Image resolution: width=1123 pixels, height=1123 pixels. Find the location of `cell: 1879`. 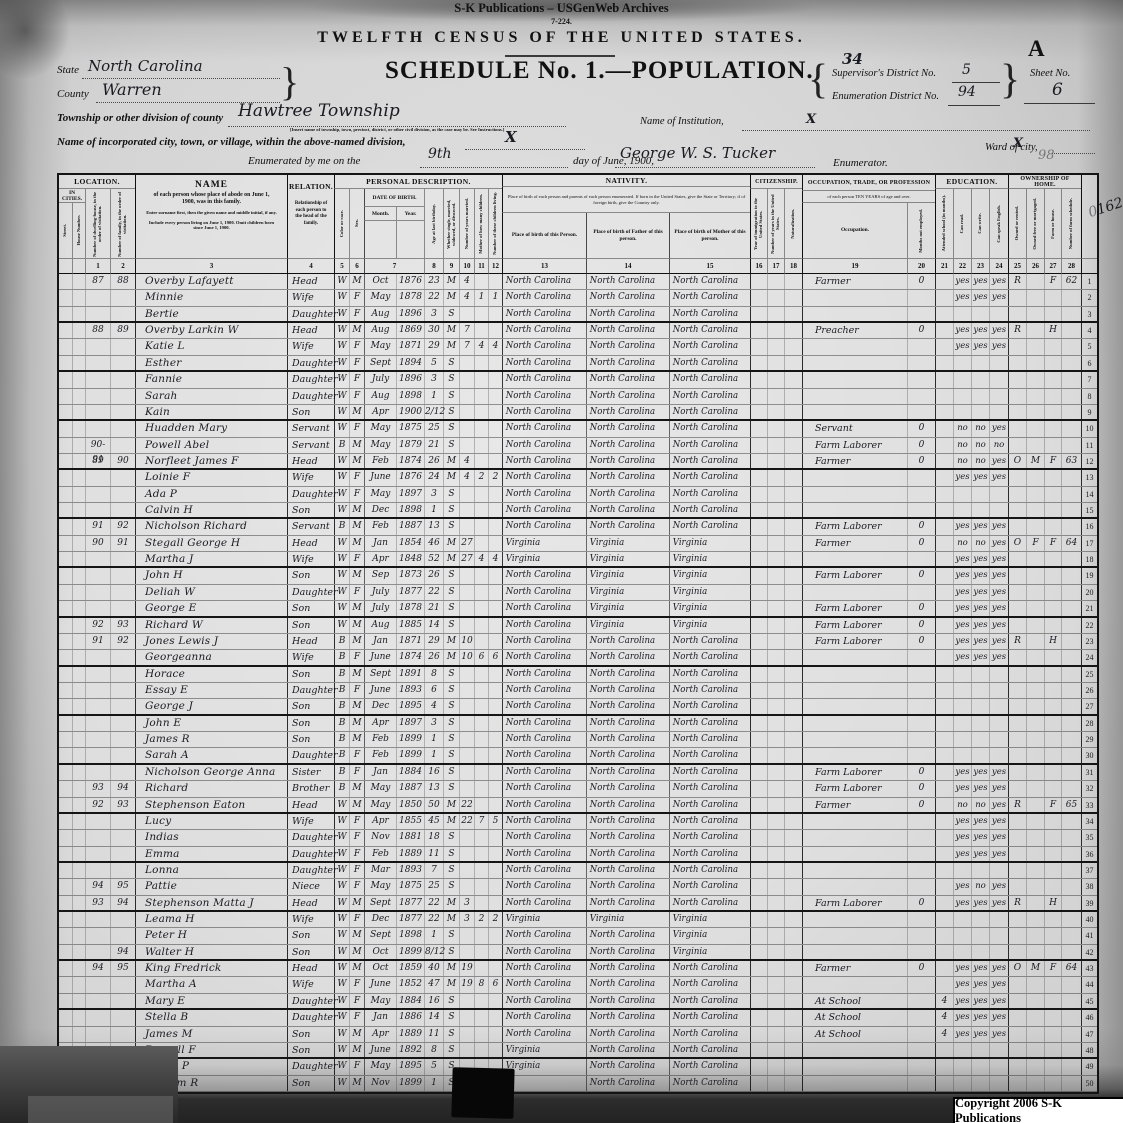

cell: 1879 is located at coordinates (410, 445).